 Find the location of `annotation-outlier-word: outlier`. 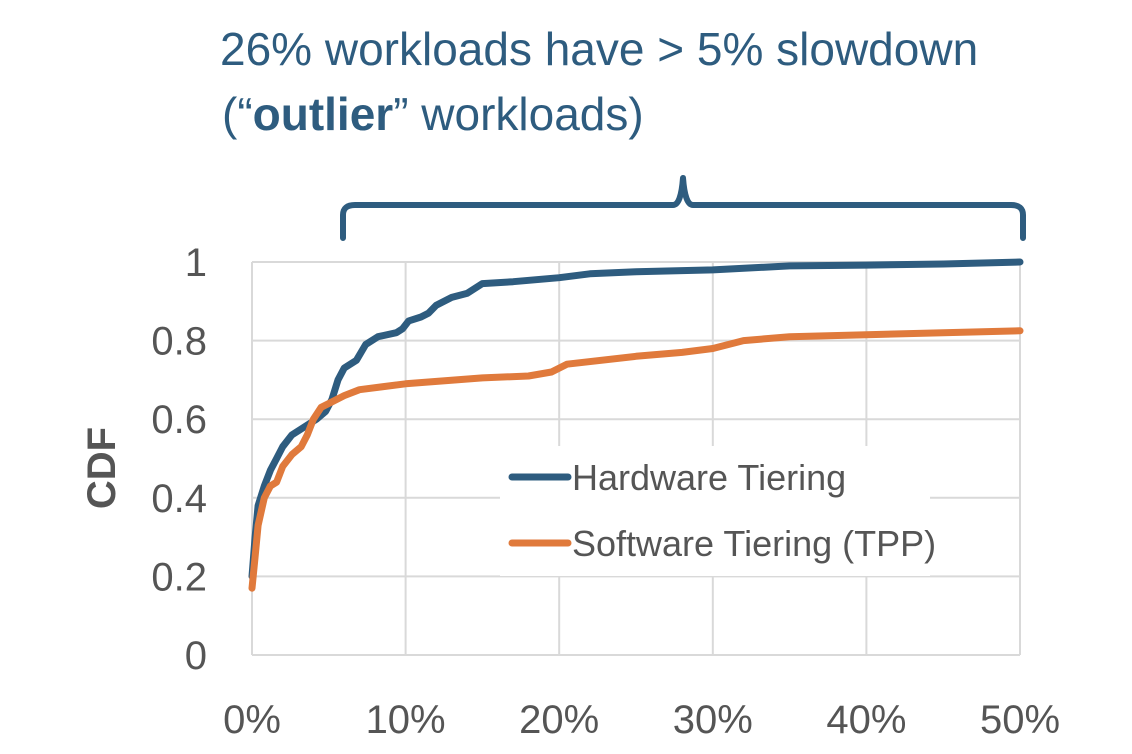

annotation-outlier-word: outlier is located at coordinates (323, 114).